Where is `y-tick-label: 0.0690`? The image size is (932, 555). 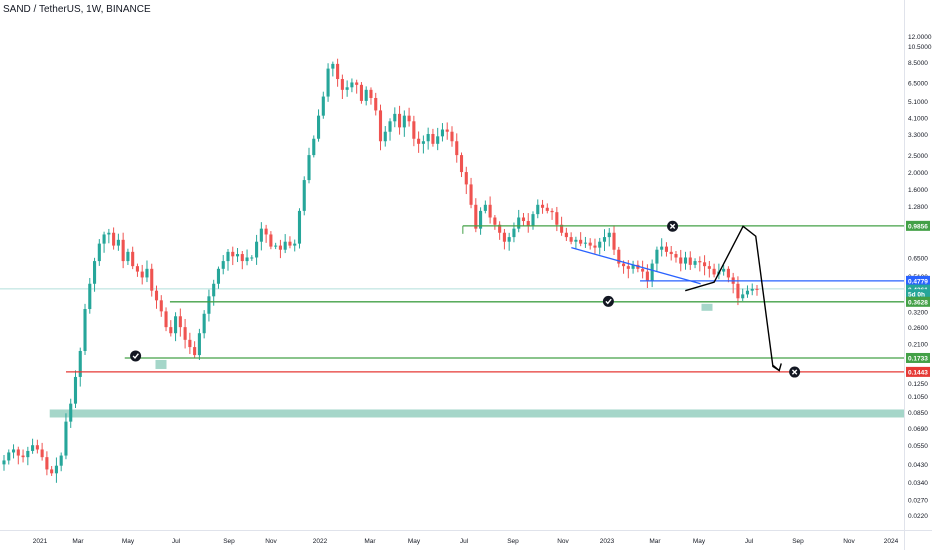 y-tick-label: 0.0690 is located at coordinates (918, 429).